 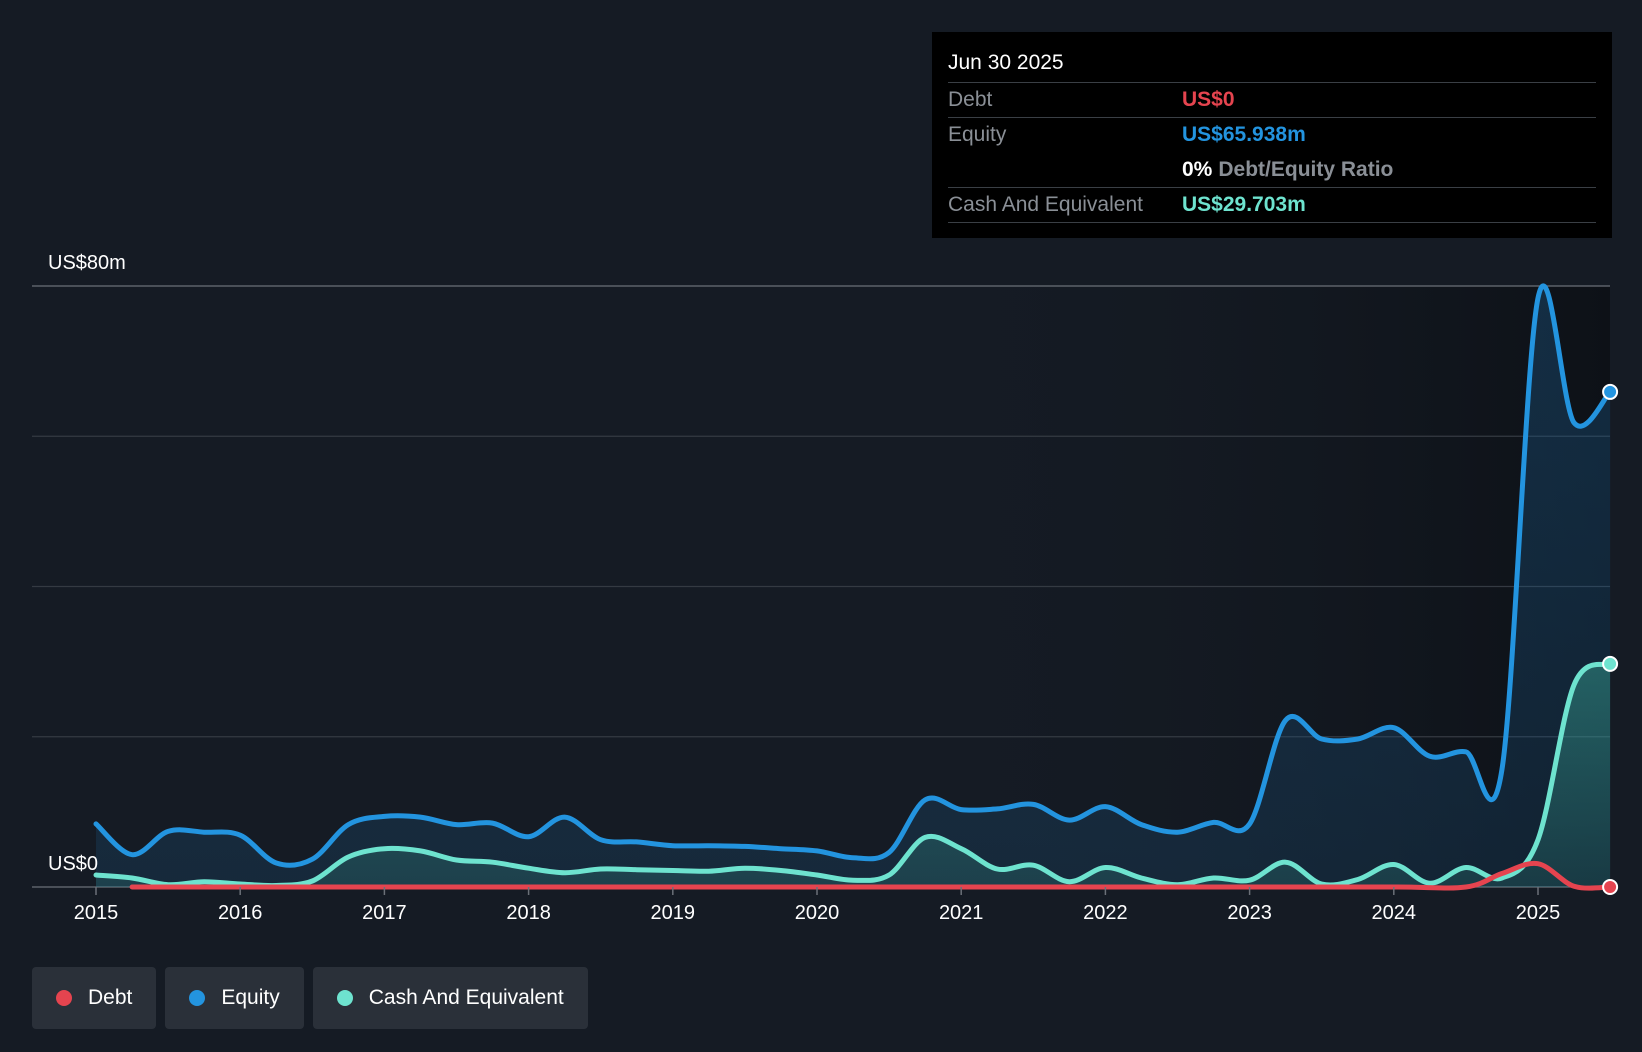 I want to click on x-tick-label: 2020, so click(x=817, y=913).